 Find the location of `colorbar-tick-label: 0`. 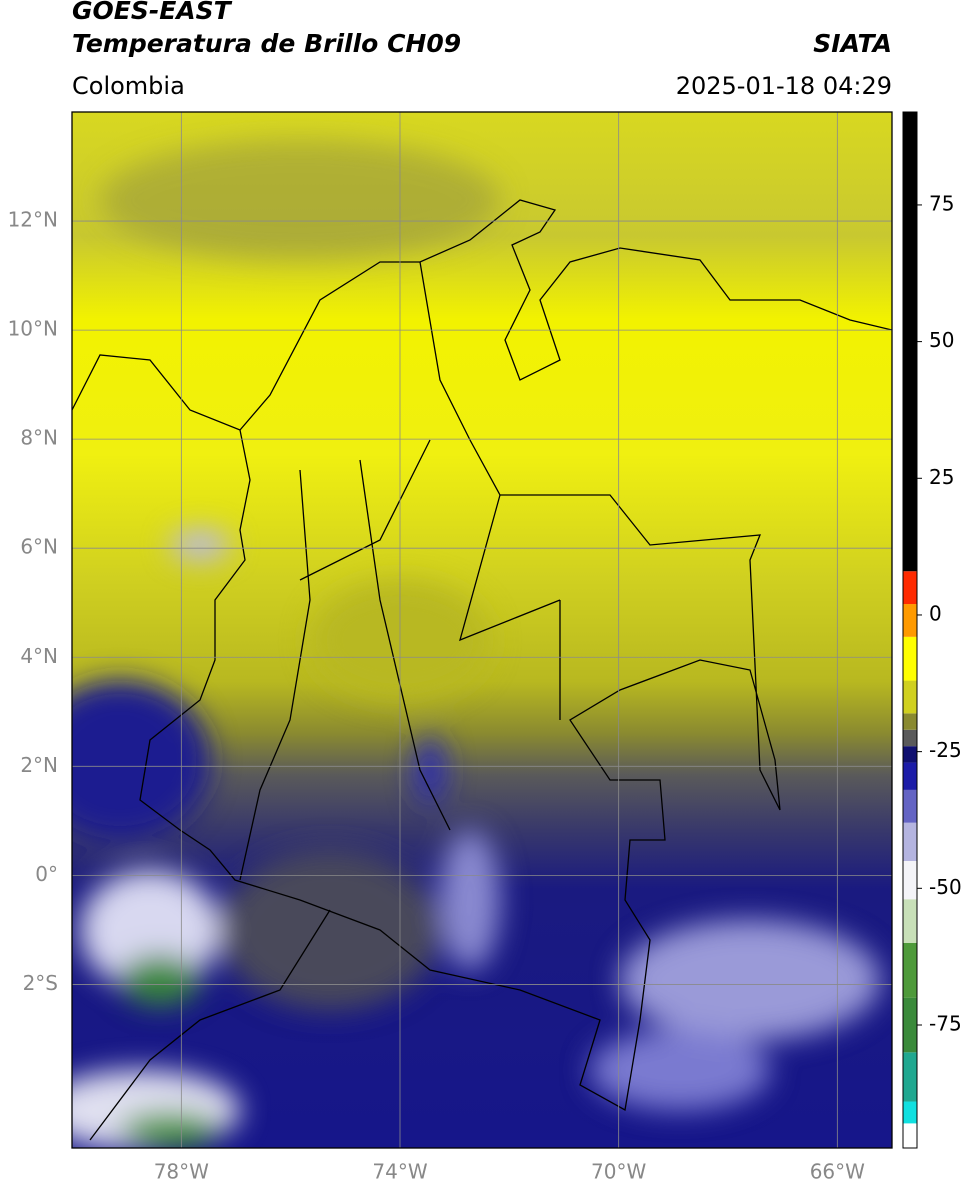

colorbar-tick-label: 0 is located at coordinates (935, 613).